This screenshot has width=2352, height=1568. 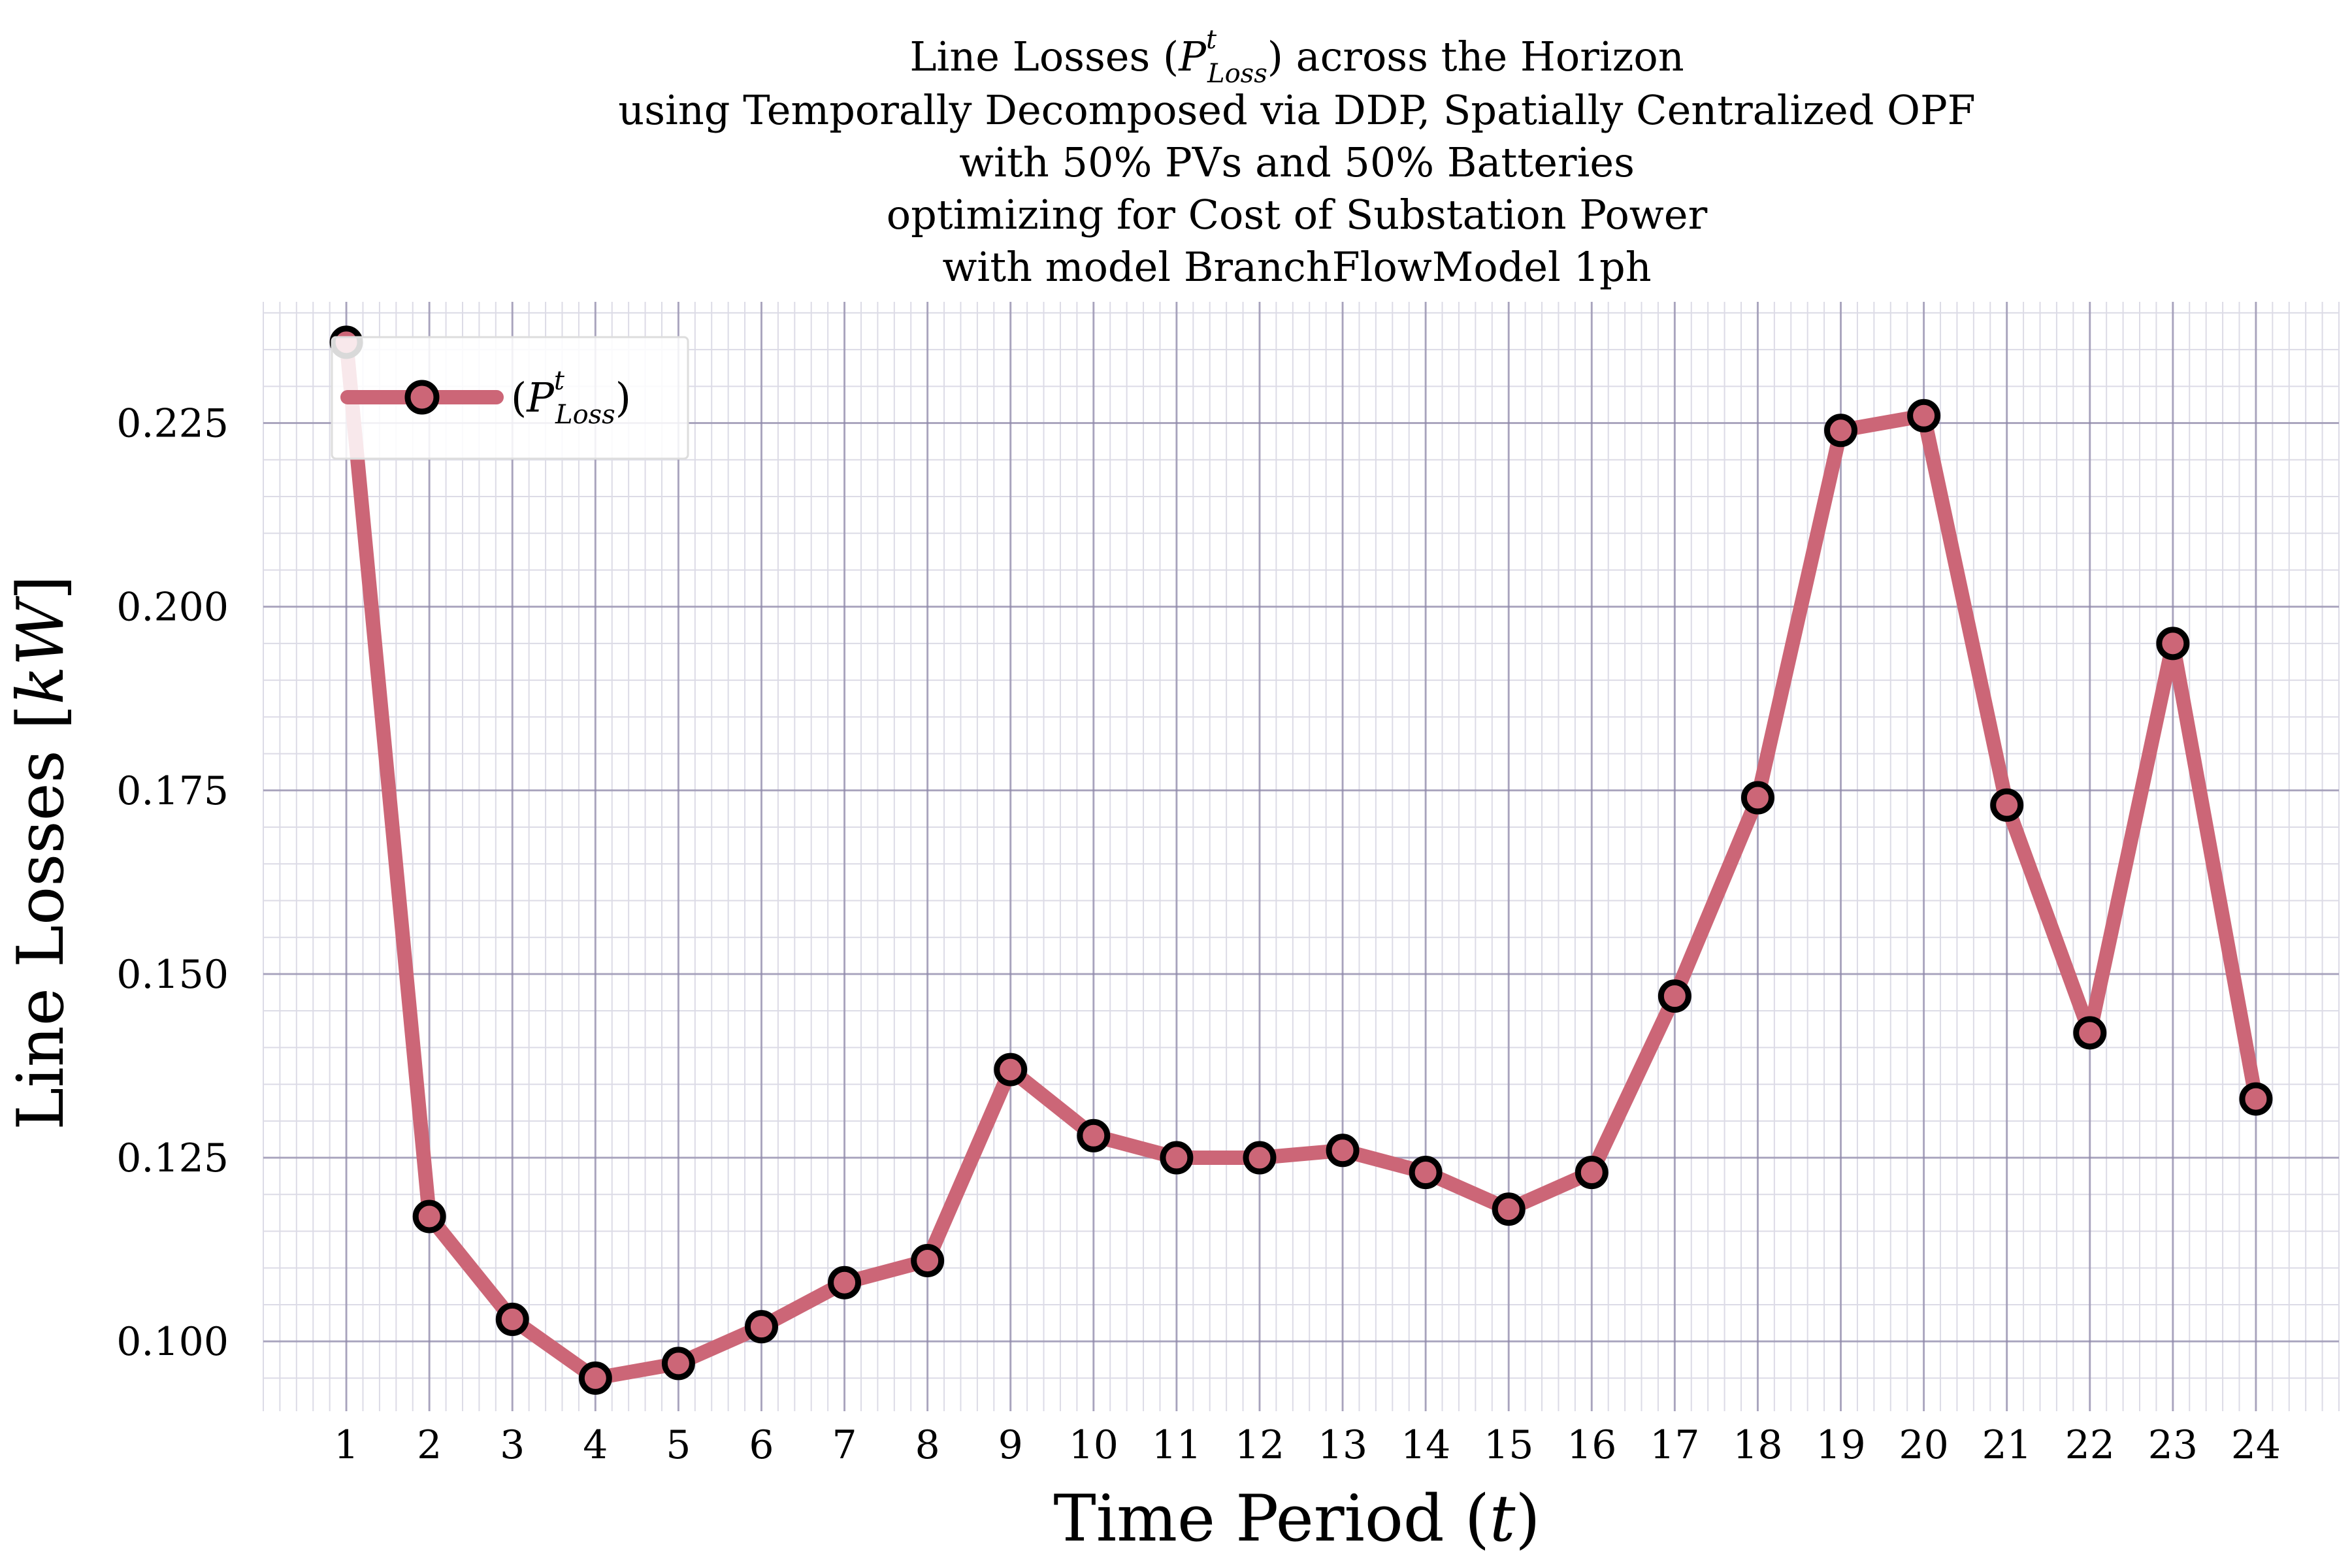 What do you see at coordinates (2007, 1445) in the screenshot?
I see `x-tick-label: 21` at bounding box center [2007, 1445].